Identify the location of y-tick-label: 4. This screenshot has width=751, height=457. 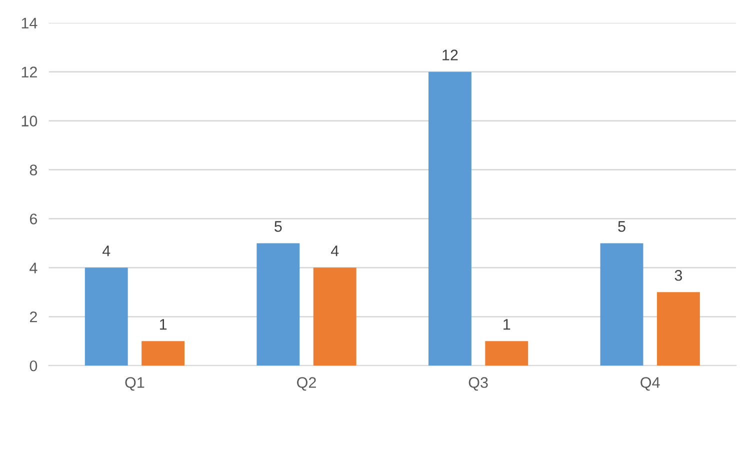
(34, 268).